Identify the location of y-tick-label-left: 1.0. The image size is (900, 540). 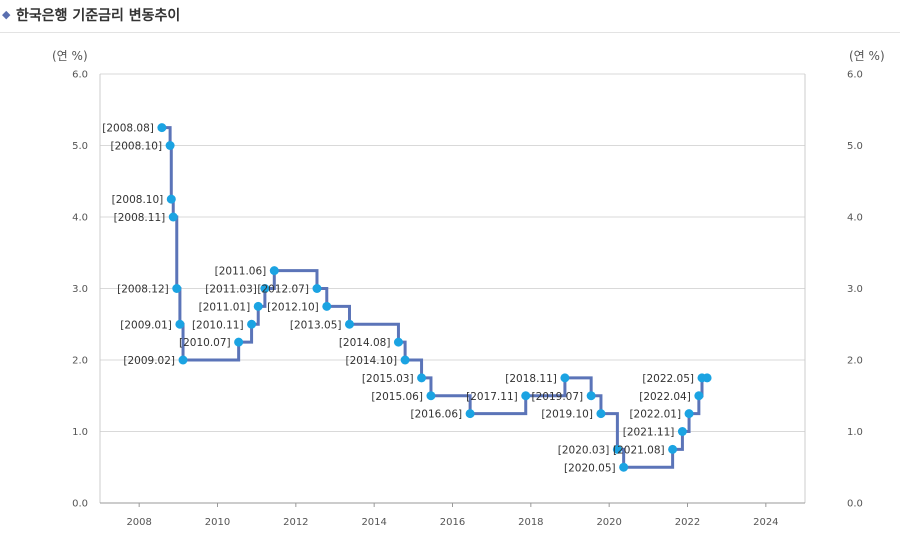
(80, 432).